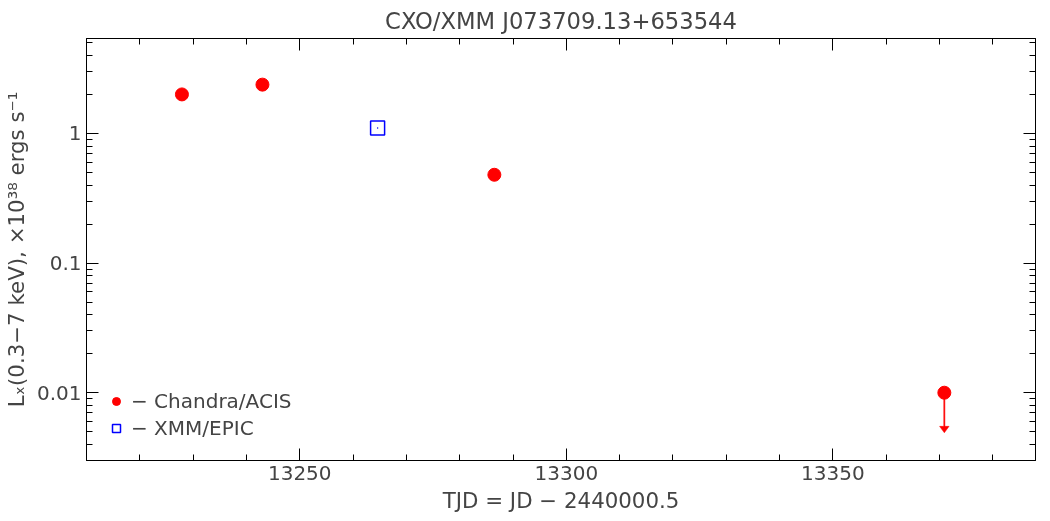 This screenshot has width=1050, height=521. I want to click on y-tick-label: 0.1, so click(65, 263).